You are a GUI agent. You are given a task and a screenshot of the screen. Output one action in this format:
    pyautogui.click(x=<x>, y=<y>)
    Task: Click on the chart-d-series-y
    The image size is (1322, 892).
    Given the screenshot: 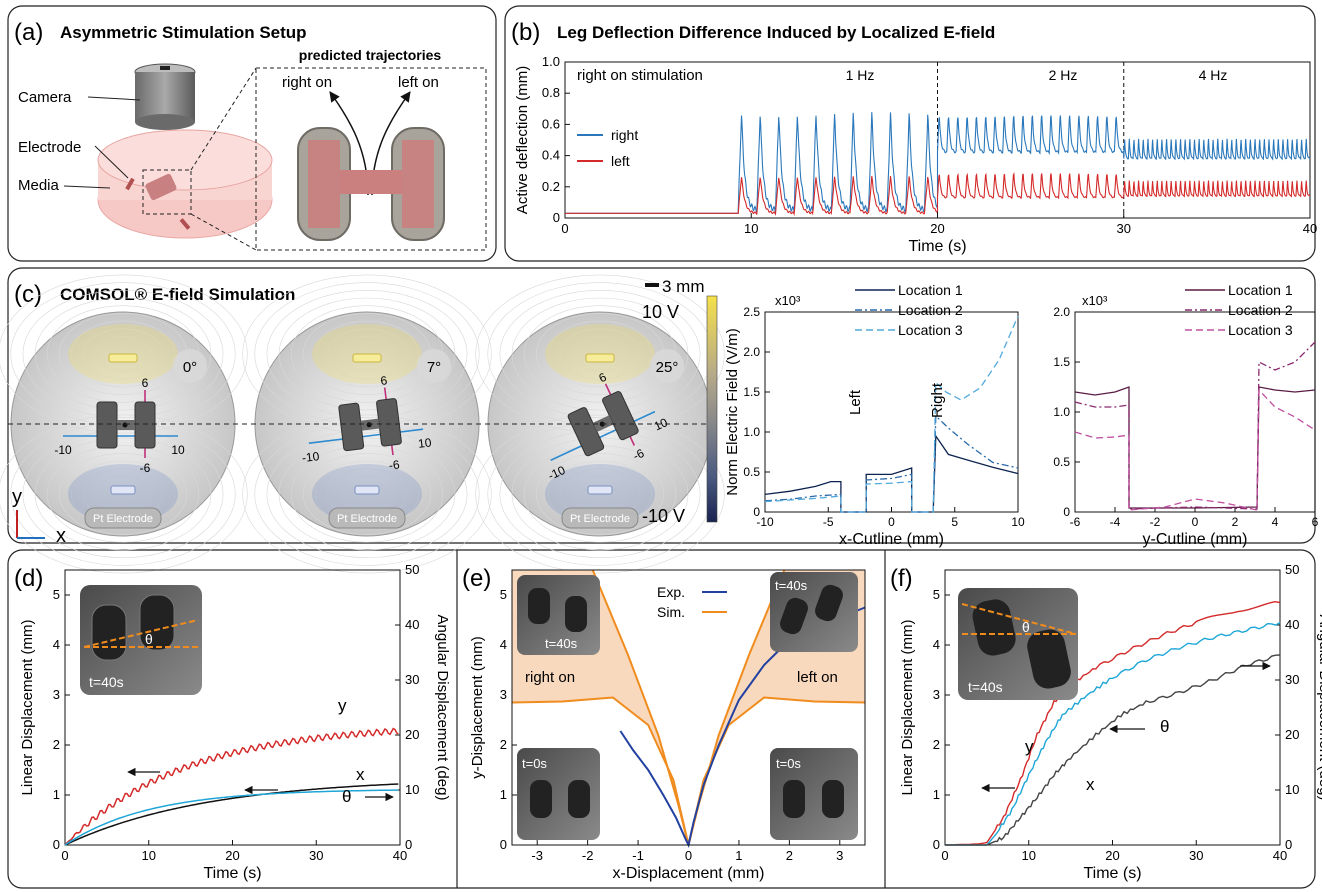 What is the action you would take?
    pyautogui.click(x=231, y=786)
    